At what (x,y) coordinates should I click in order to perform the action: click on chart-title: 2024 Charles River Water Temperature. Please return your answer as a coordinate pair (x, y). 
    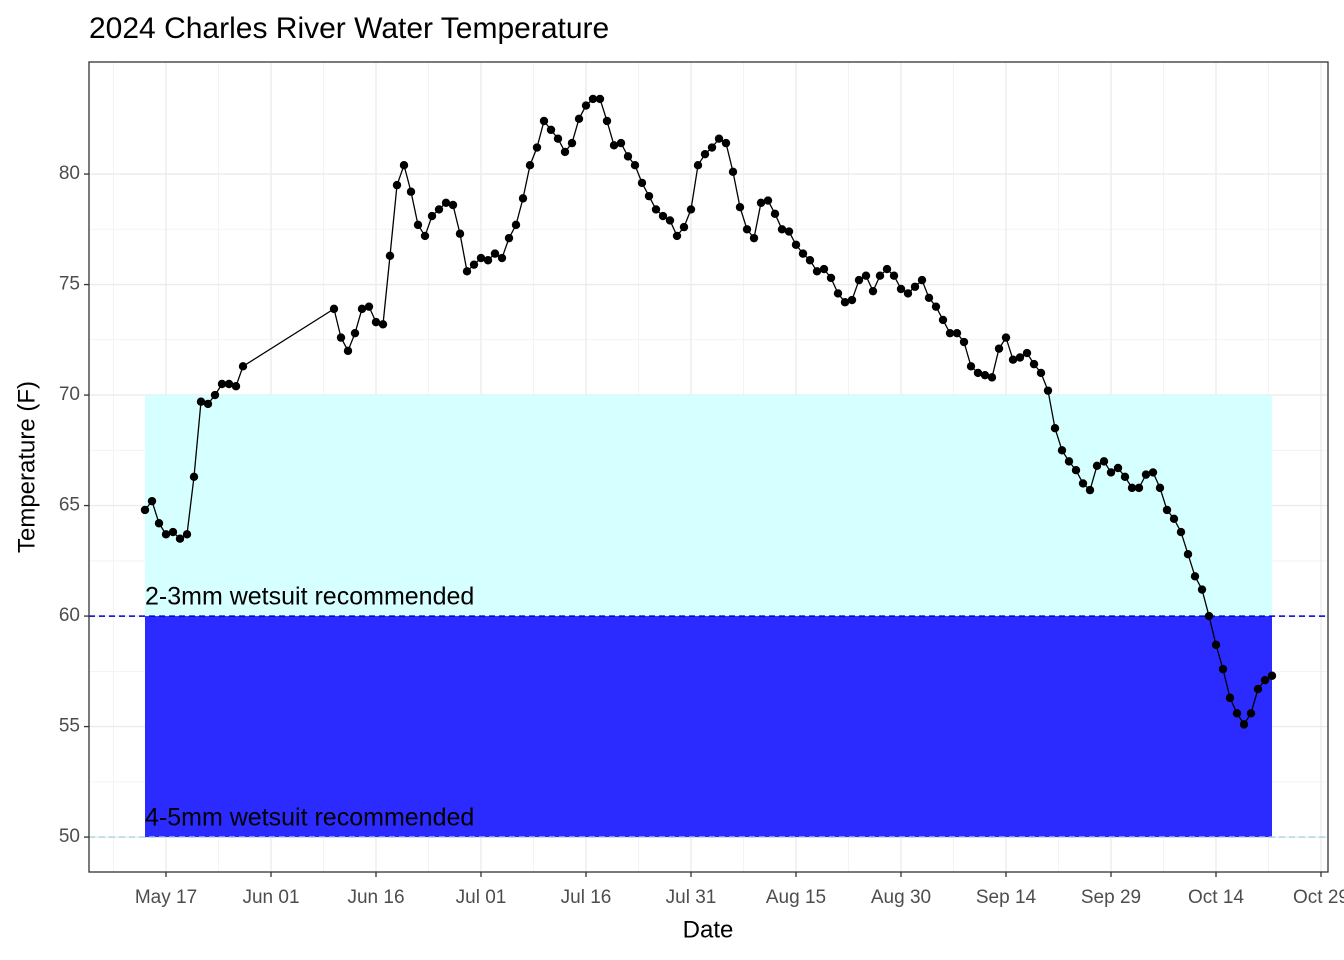
    Looking at the image, I should click on (349, 28).